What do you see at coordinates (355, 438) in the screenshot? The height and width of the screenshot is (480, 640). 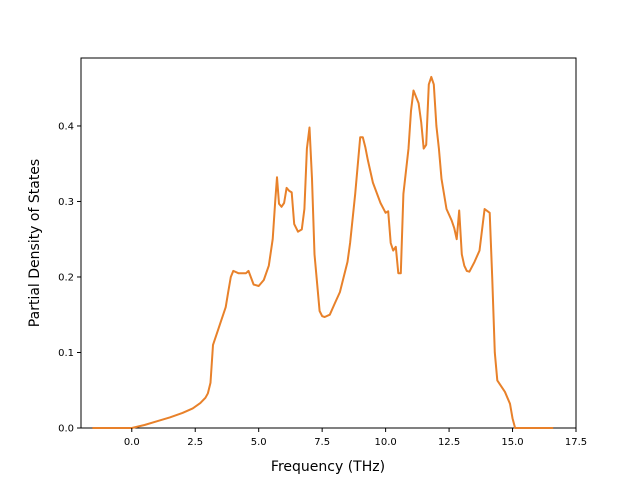 I see `x-axis-ticks: 0.0 2.5 5.0 7.5 10.0 12.5 15.0 17.5` at bounding box center [355, 438].